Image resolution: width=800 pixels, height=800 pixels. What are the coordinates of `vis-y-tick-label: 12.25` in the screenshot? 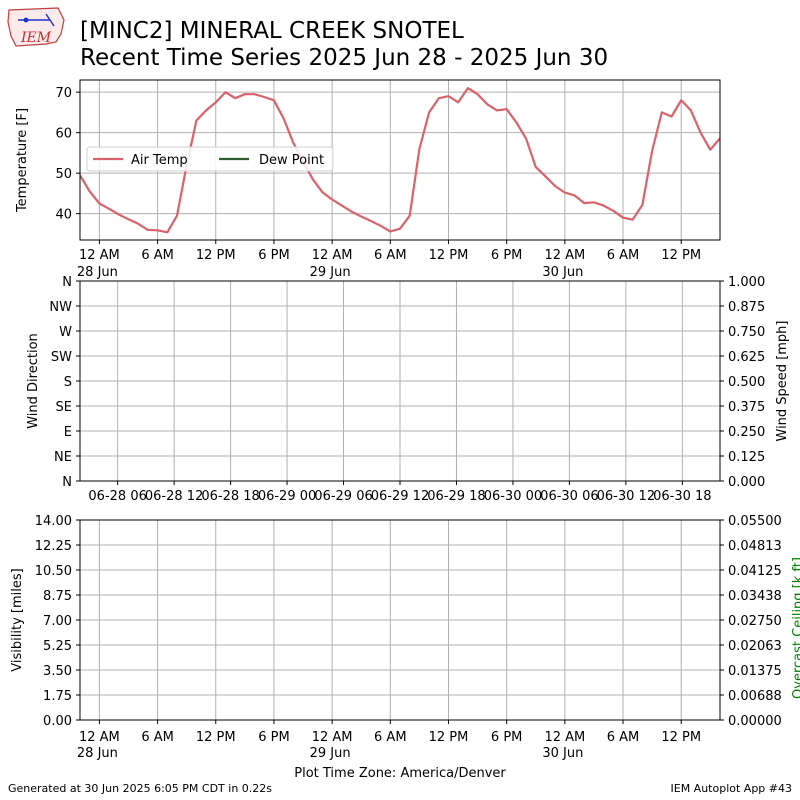 It's located at (53, 546).